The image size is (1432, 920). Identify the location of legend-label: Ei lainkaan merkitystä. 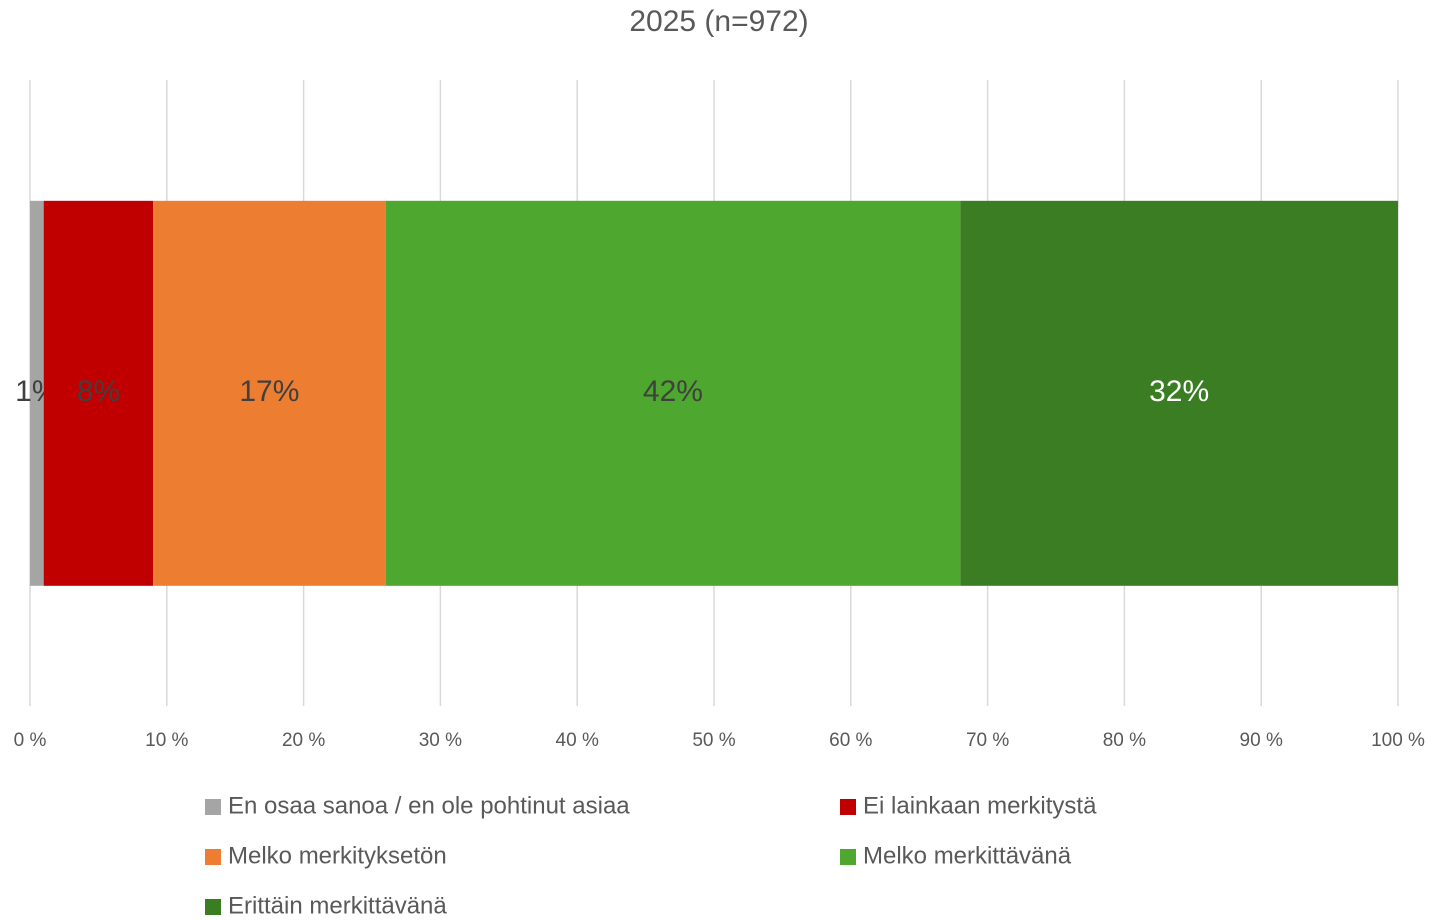
(980, 805).